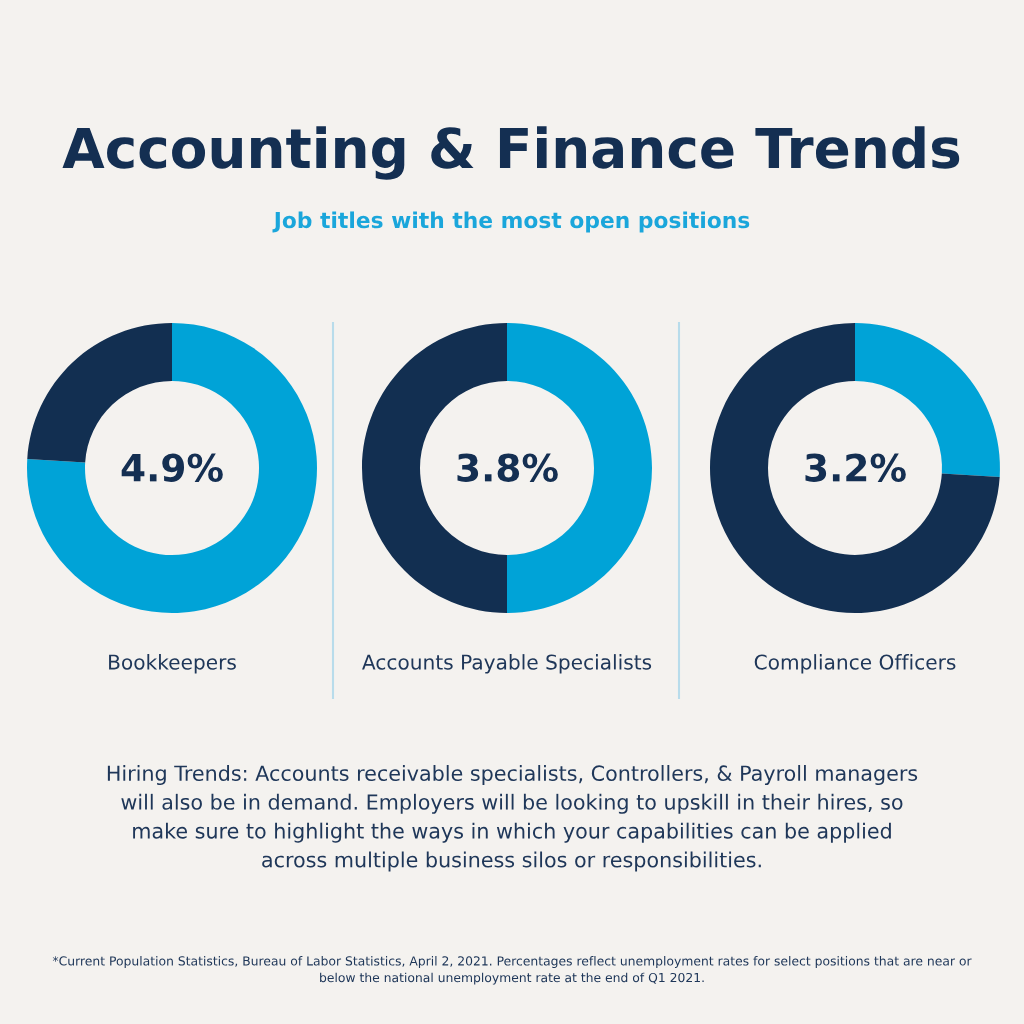 This screenshot has width=1024, height=1024. I want to click on text: 3.2%, so click(855, 467).